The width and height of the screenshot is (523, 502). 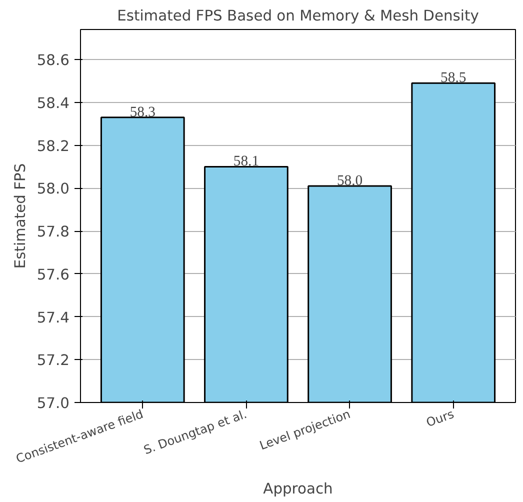 What do you see at coordinates (53, 403) in the screenshot?
I see `y-tick-label: 57.0` at bounding box center [53, 403].